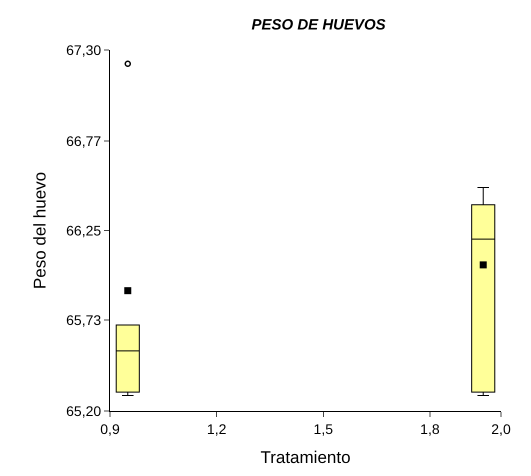 The height and width of the screenshot is (476, 531). Describe the element at coordinates (84, 230) in the screenshot. I see `y-tick-label: 66,25` at that location.